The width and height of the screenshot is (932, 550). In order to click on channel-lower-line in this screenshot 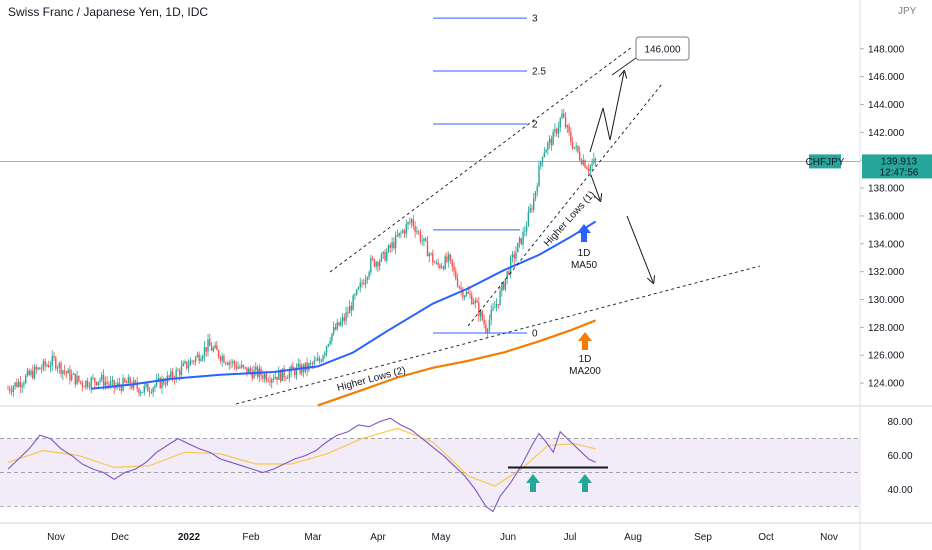, I will do `click(565, 205)`.